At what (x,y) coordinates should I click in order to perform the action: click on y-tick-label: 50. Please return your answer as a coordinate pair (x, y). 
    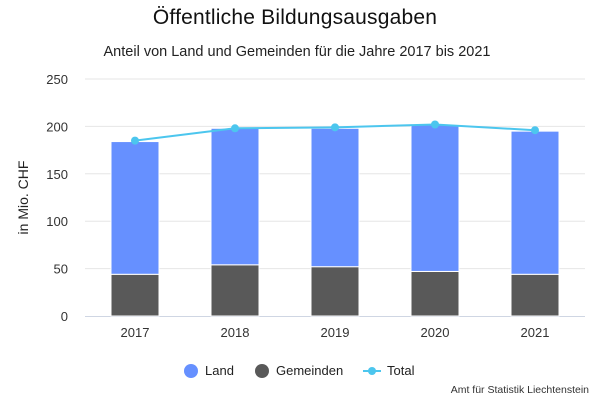
    Looking at the image, I should click on (61, 269).